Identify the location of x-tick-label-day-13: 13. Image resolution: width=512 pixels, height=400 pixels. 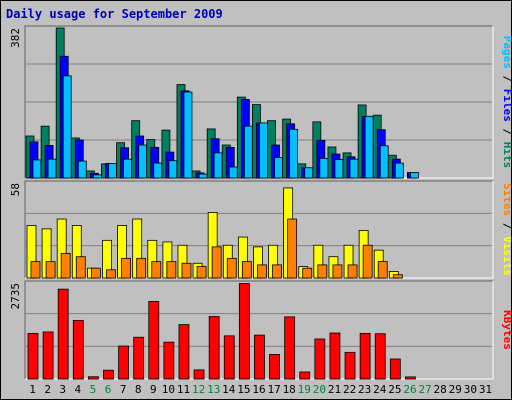
(213, 389).